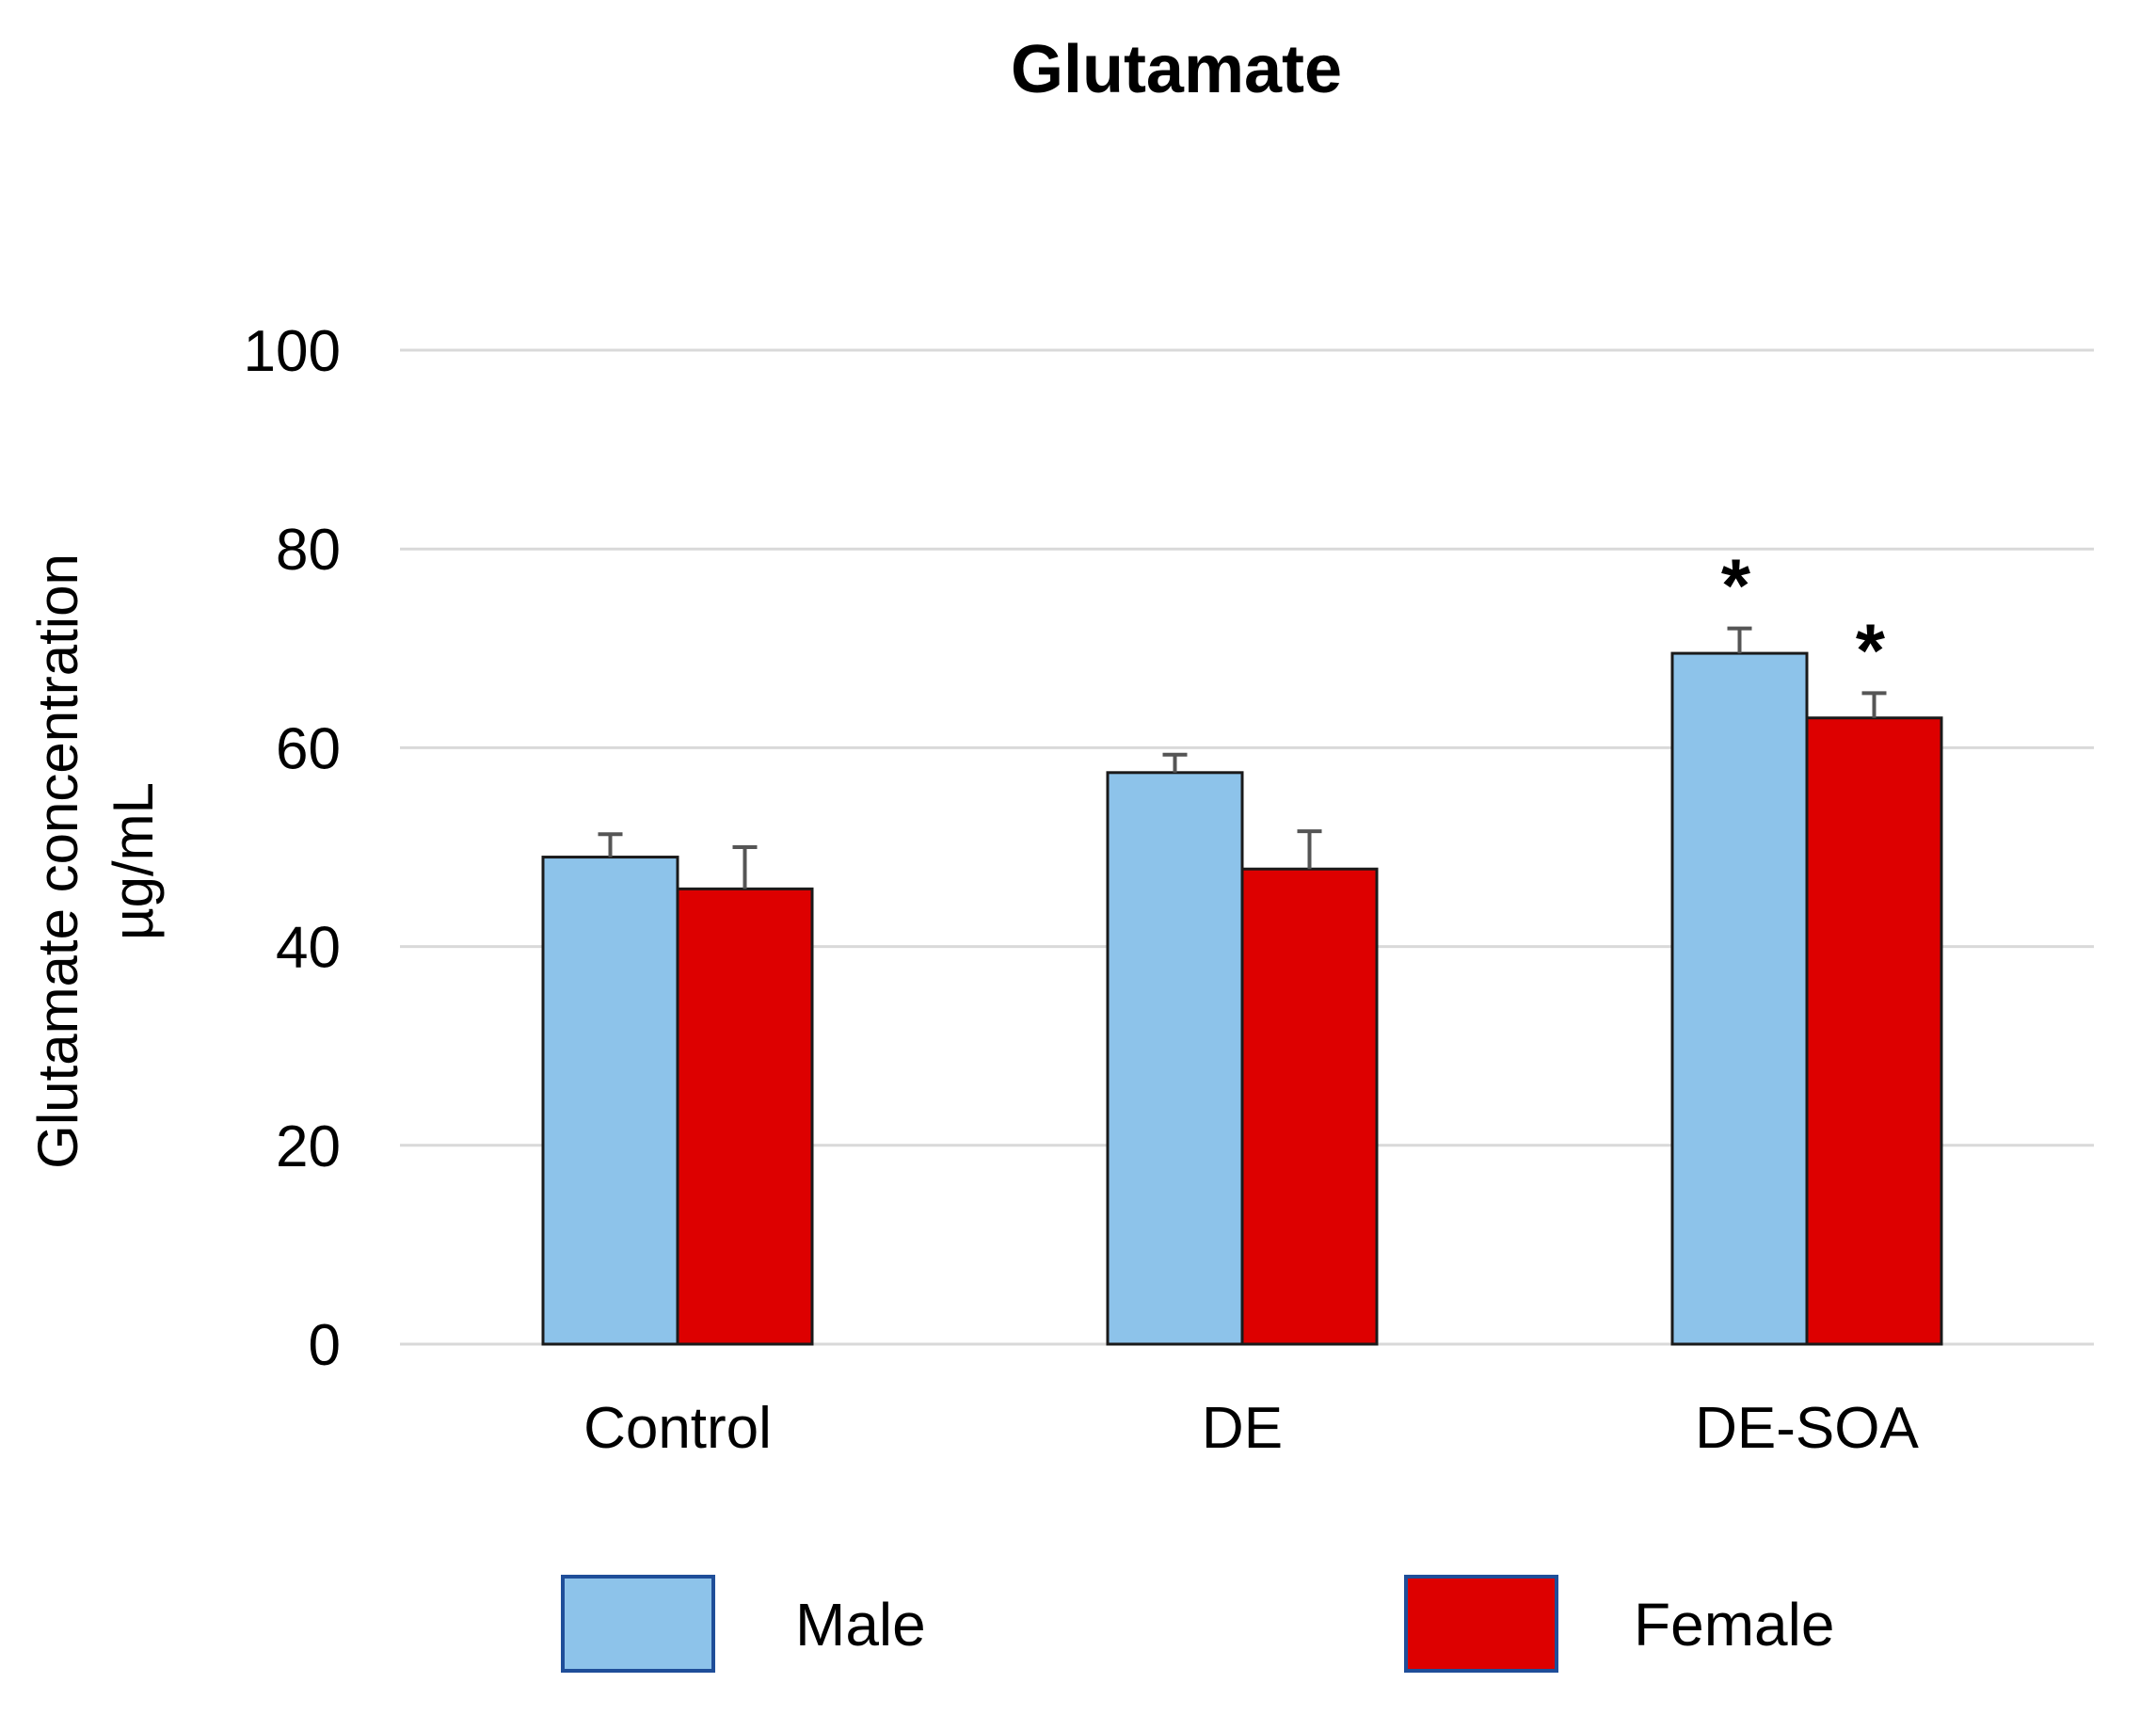 The image size is (2156, 1715). What do you see at coordinates (1807, 1428) in the screenshot?
I see `x-category-label: DE-SOA` at bounding box center [1807, 1428].